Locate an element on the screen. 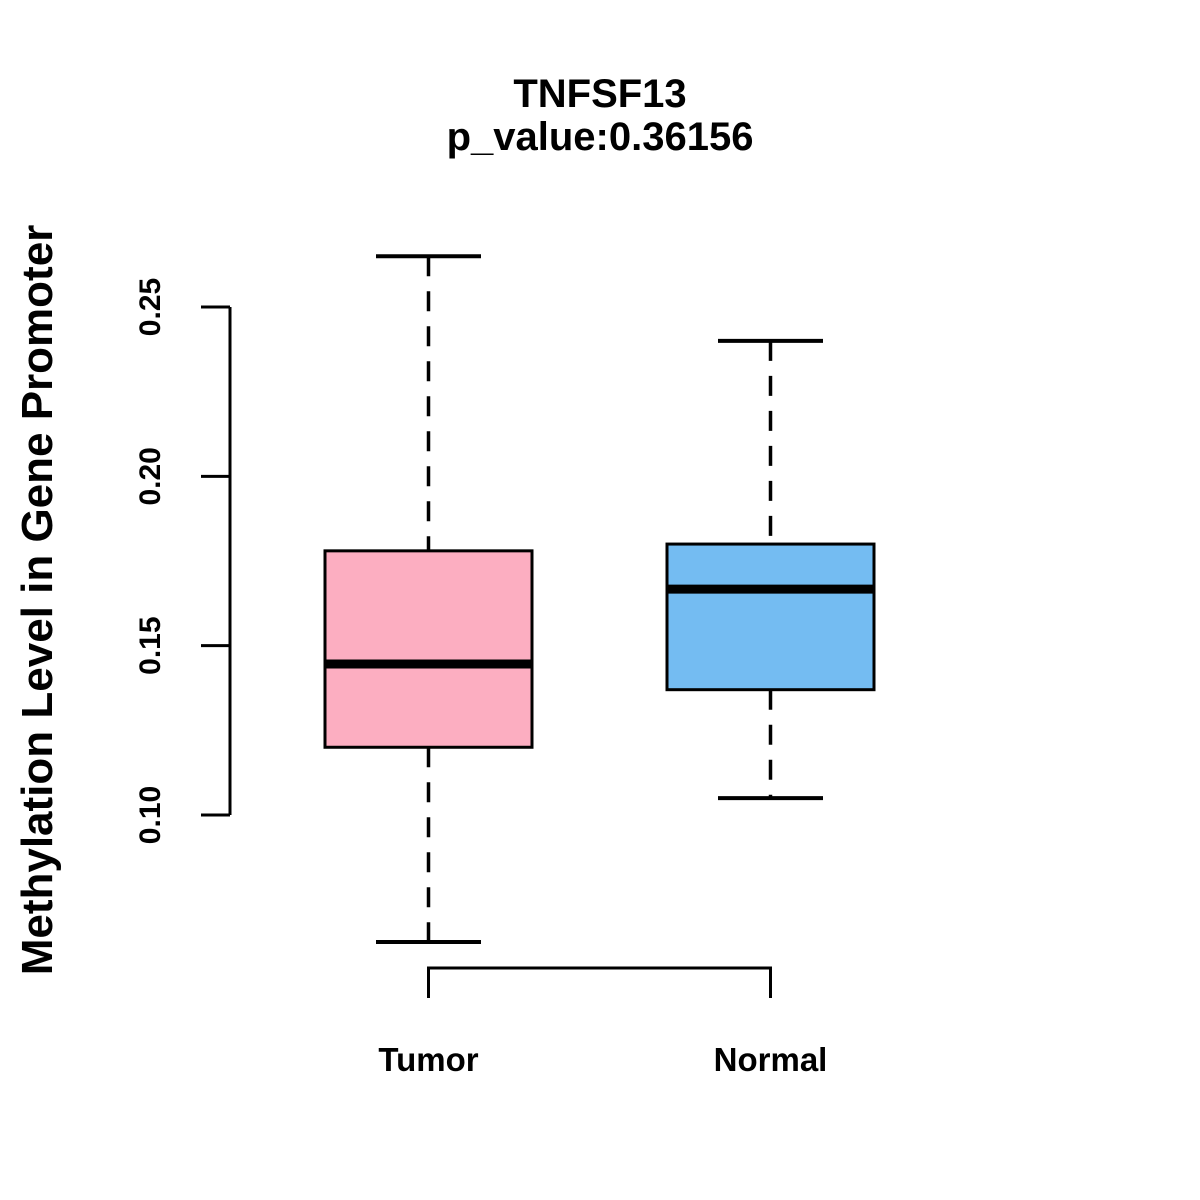 The width and height of the screenshot is (1200, 1200). x-axis: Tumor Normal is located at coordinates (603, 1022).